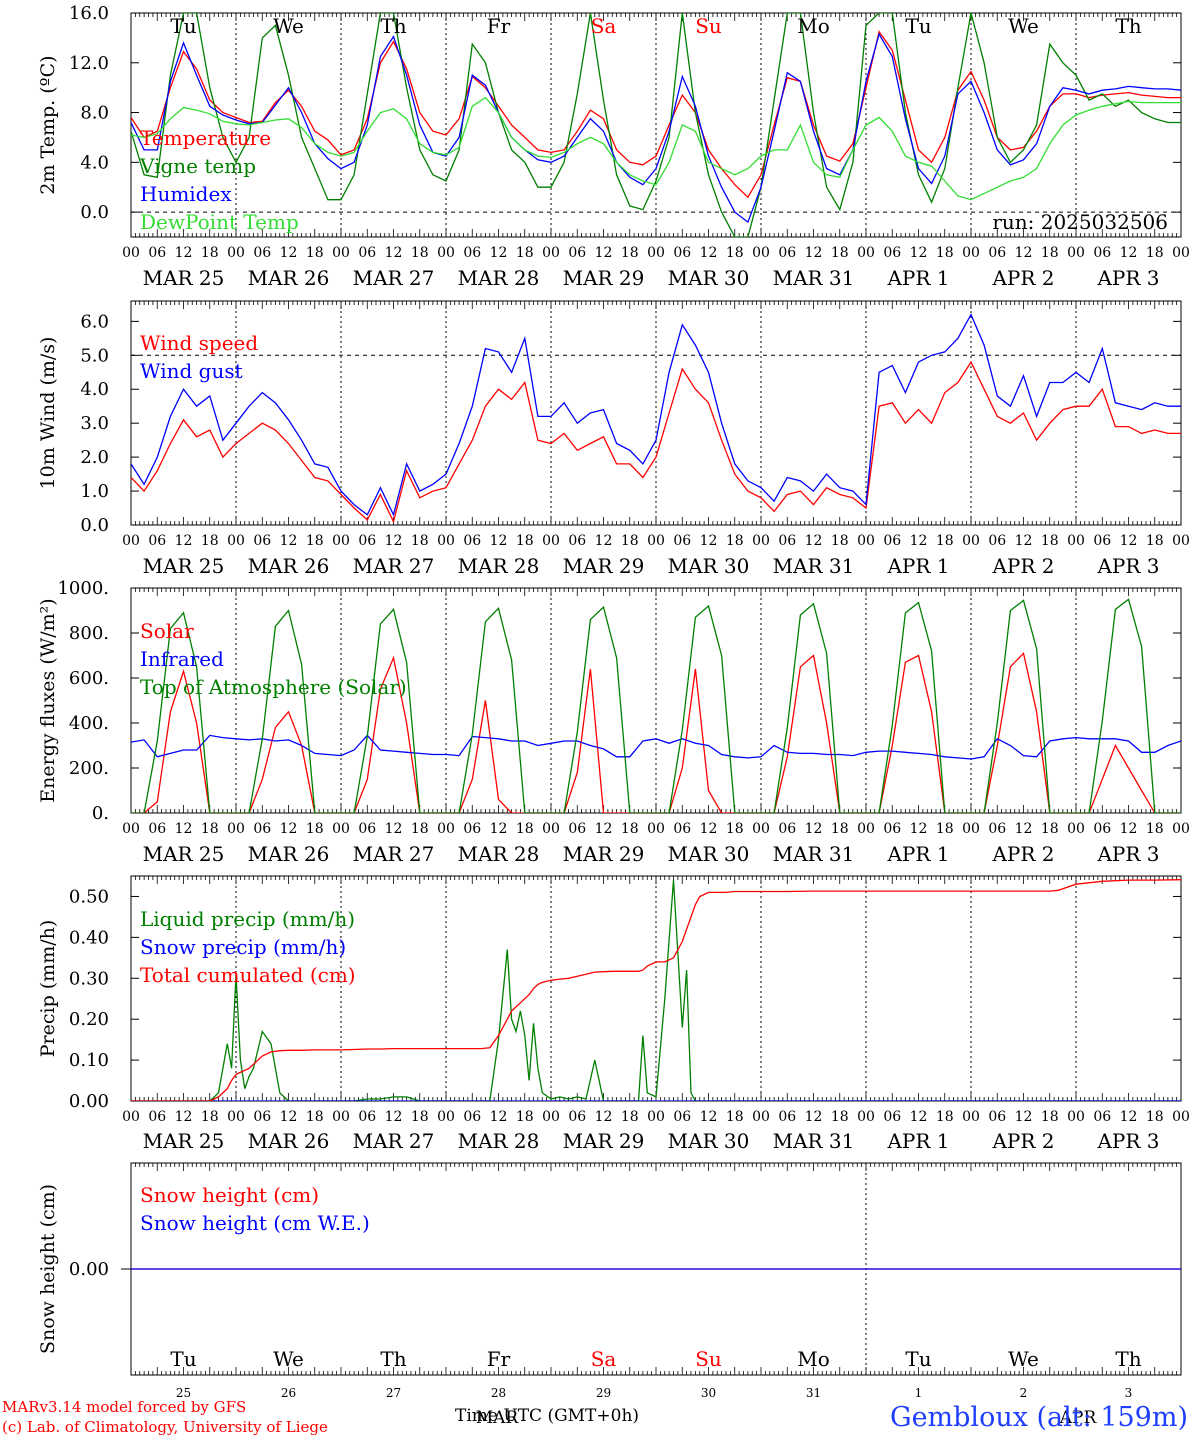  What do you see at coordinates (255, 1223) in the screenshot?
I see `legend-entry: Snow height (cm W.E.)` at bounding box center [255, 1223].